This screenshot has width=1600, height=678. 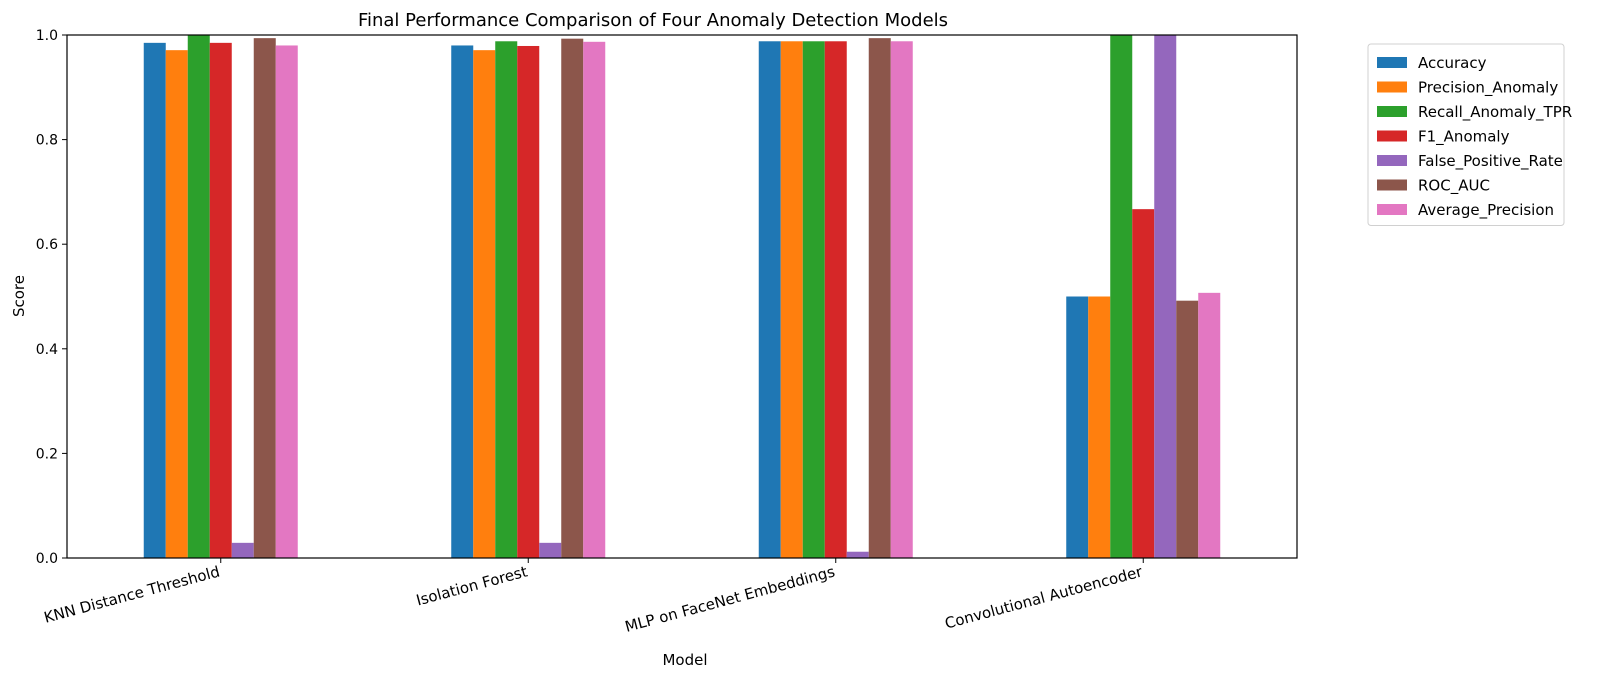 What do you see at coordinates (471, 585) in the screenshot?
I see `x-tick-label: Isolation Forest` at bounding box center [471, 585].